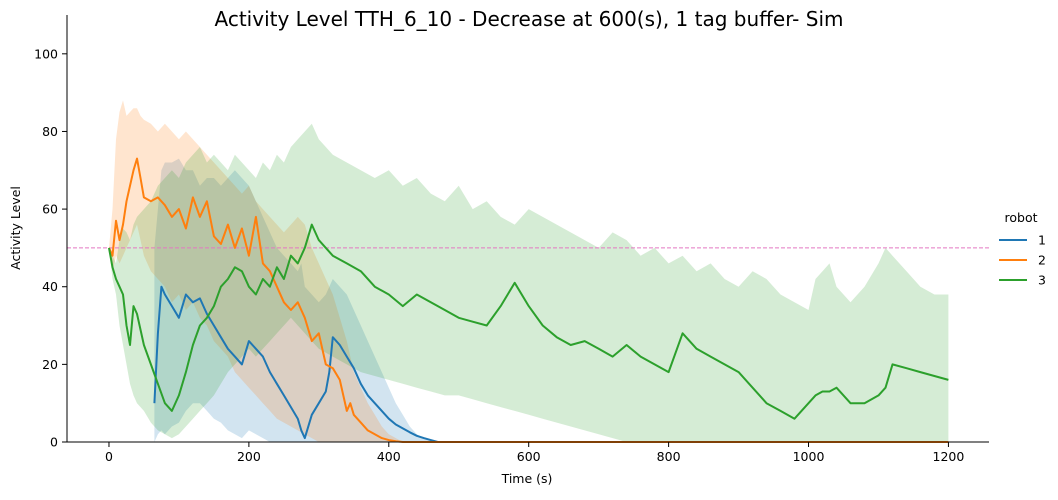 This screenshot has width=1058, height=500. I want to click on x-tick-label: 1200, so click(949, 456).